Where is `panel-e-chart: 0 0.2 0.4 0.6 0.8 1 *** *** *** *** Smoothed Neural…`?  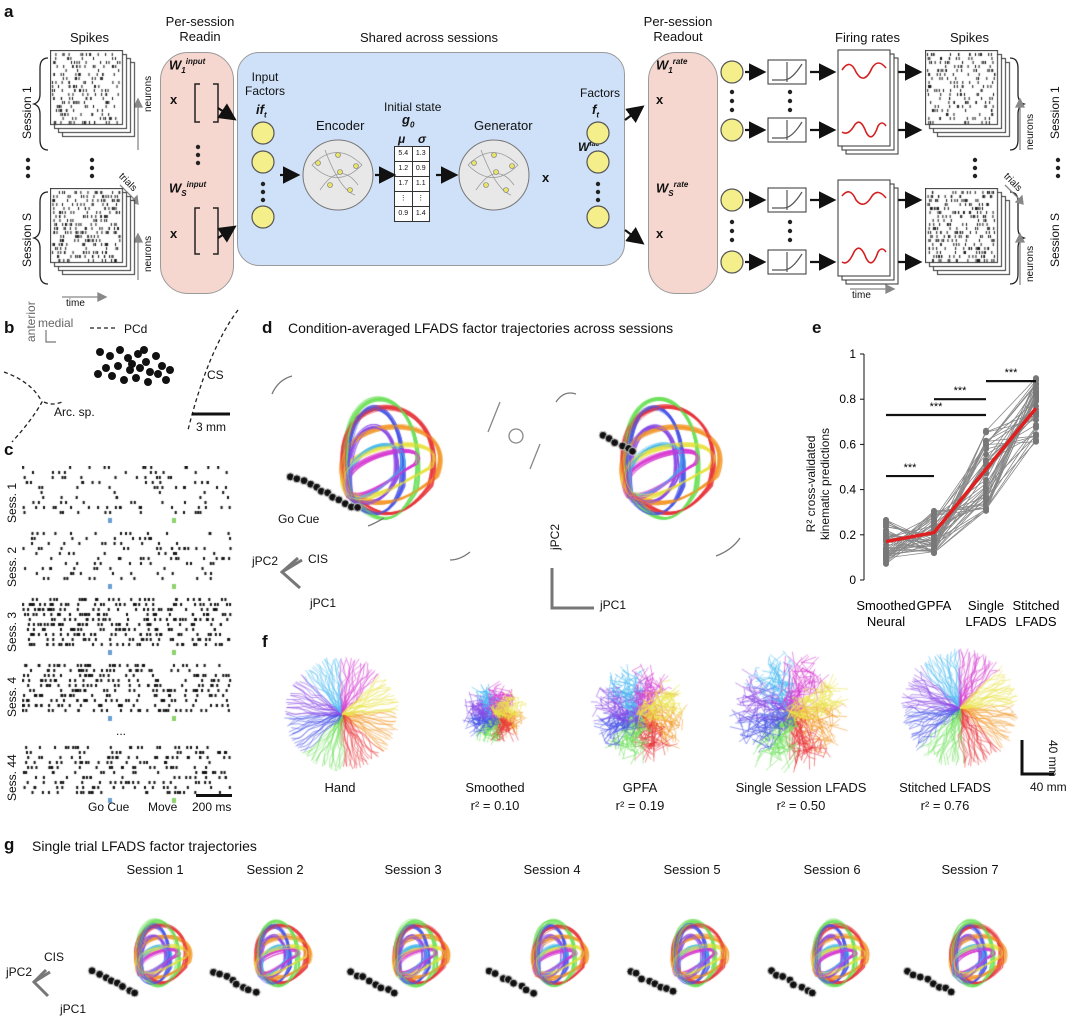
panel-e-chart: 0 0.2 0.4 0.6 0.8 1 *** *** *** *** Smoothed Neural… is located at coordinates (935, 482).